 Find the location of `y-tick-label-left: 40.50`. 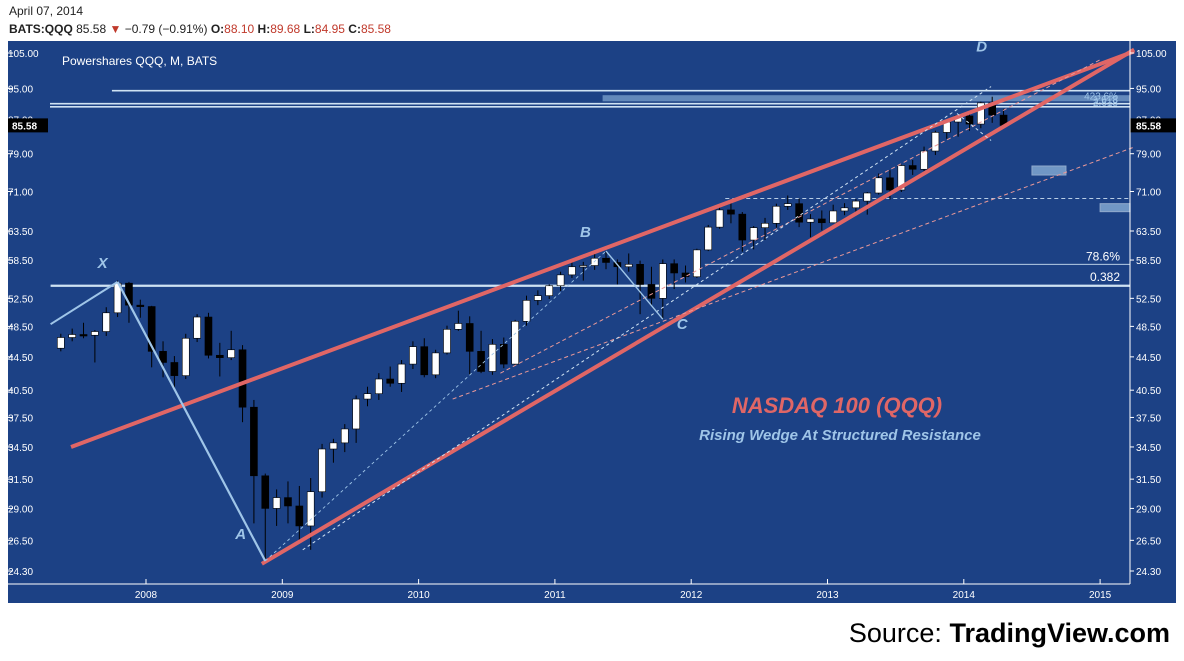

y-tick-label-left: 40.50 is located at coordinates (20, 391).